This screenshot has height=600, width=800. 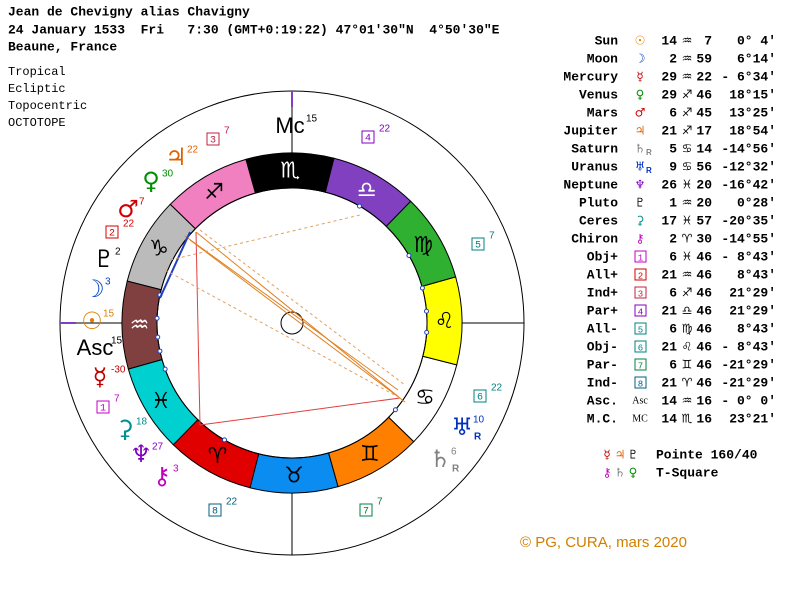 What do you see at coordinates (603, 542) in the screenshot?
I see `copyright: © PG, CURA, mars 2020` at bounding box center [603, 542].